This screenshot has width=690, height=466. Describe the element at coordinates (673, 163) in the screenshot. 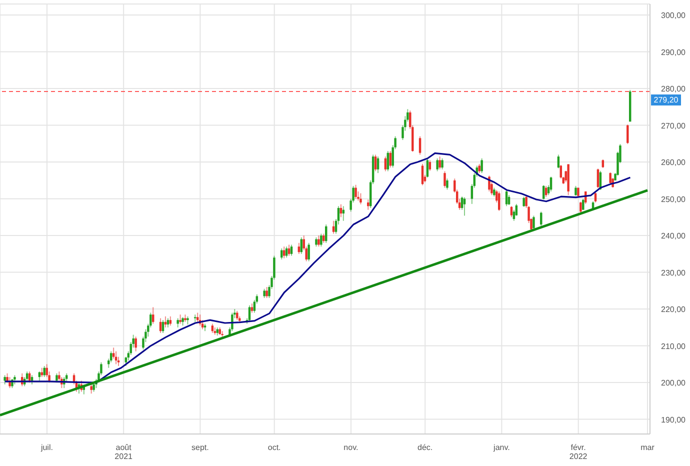

I see `y-tick-label: 260,00` at that location.